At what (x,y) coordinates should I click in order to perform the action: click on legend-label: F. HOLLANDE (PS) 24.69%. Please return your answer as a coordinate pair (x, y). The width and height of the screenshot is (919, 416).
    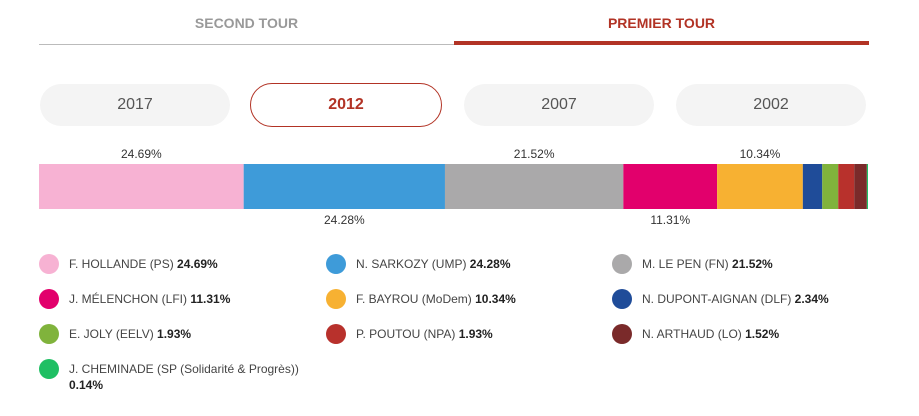
    Looking at the image, I should click on (143, 264).